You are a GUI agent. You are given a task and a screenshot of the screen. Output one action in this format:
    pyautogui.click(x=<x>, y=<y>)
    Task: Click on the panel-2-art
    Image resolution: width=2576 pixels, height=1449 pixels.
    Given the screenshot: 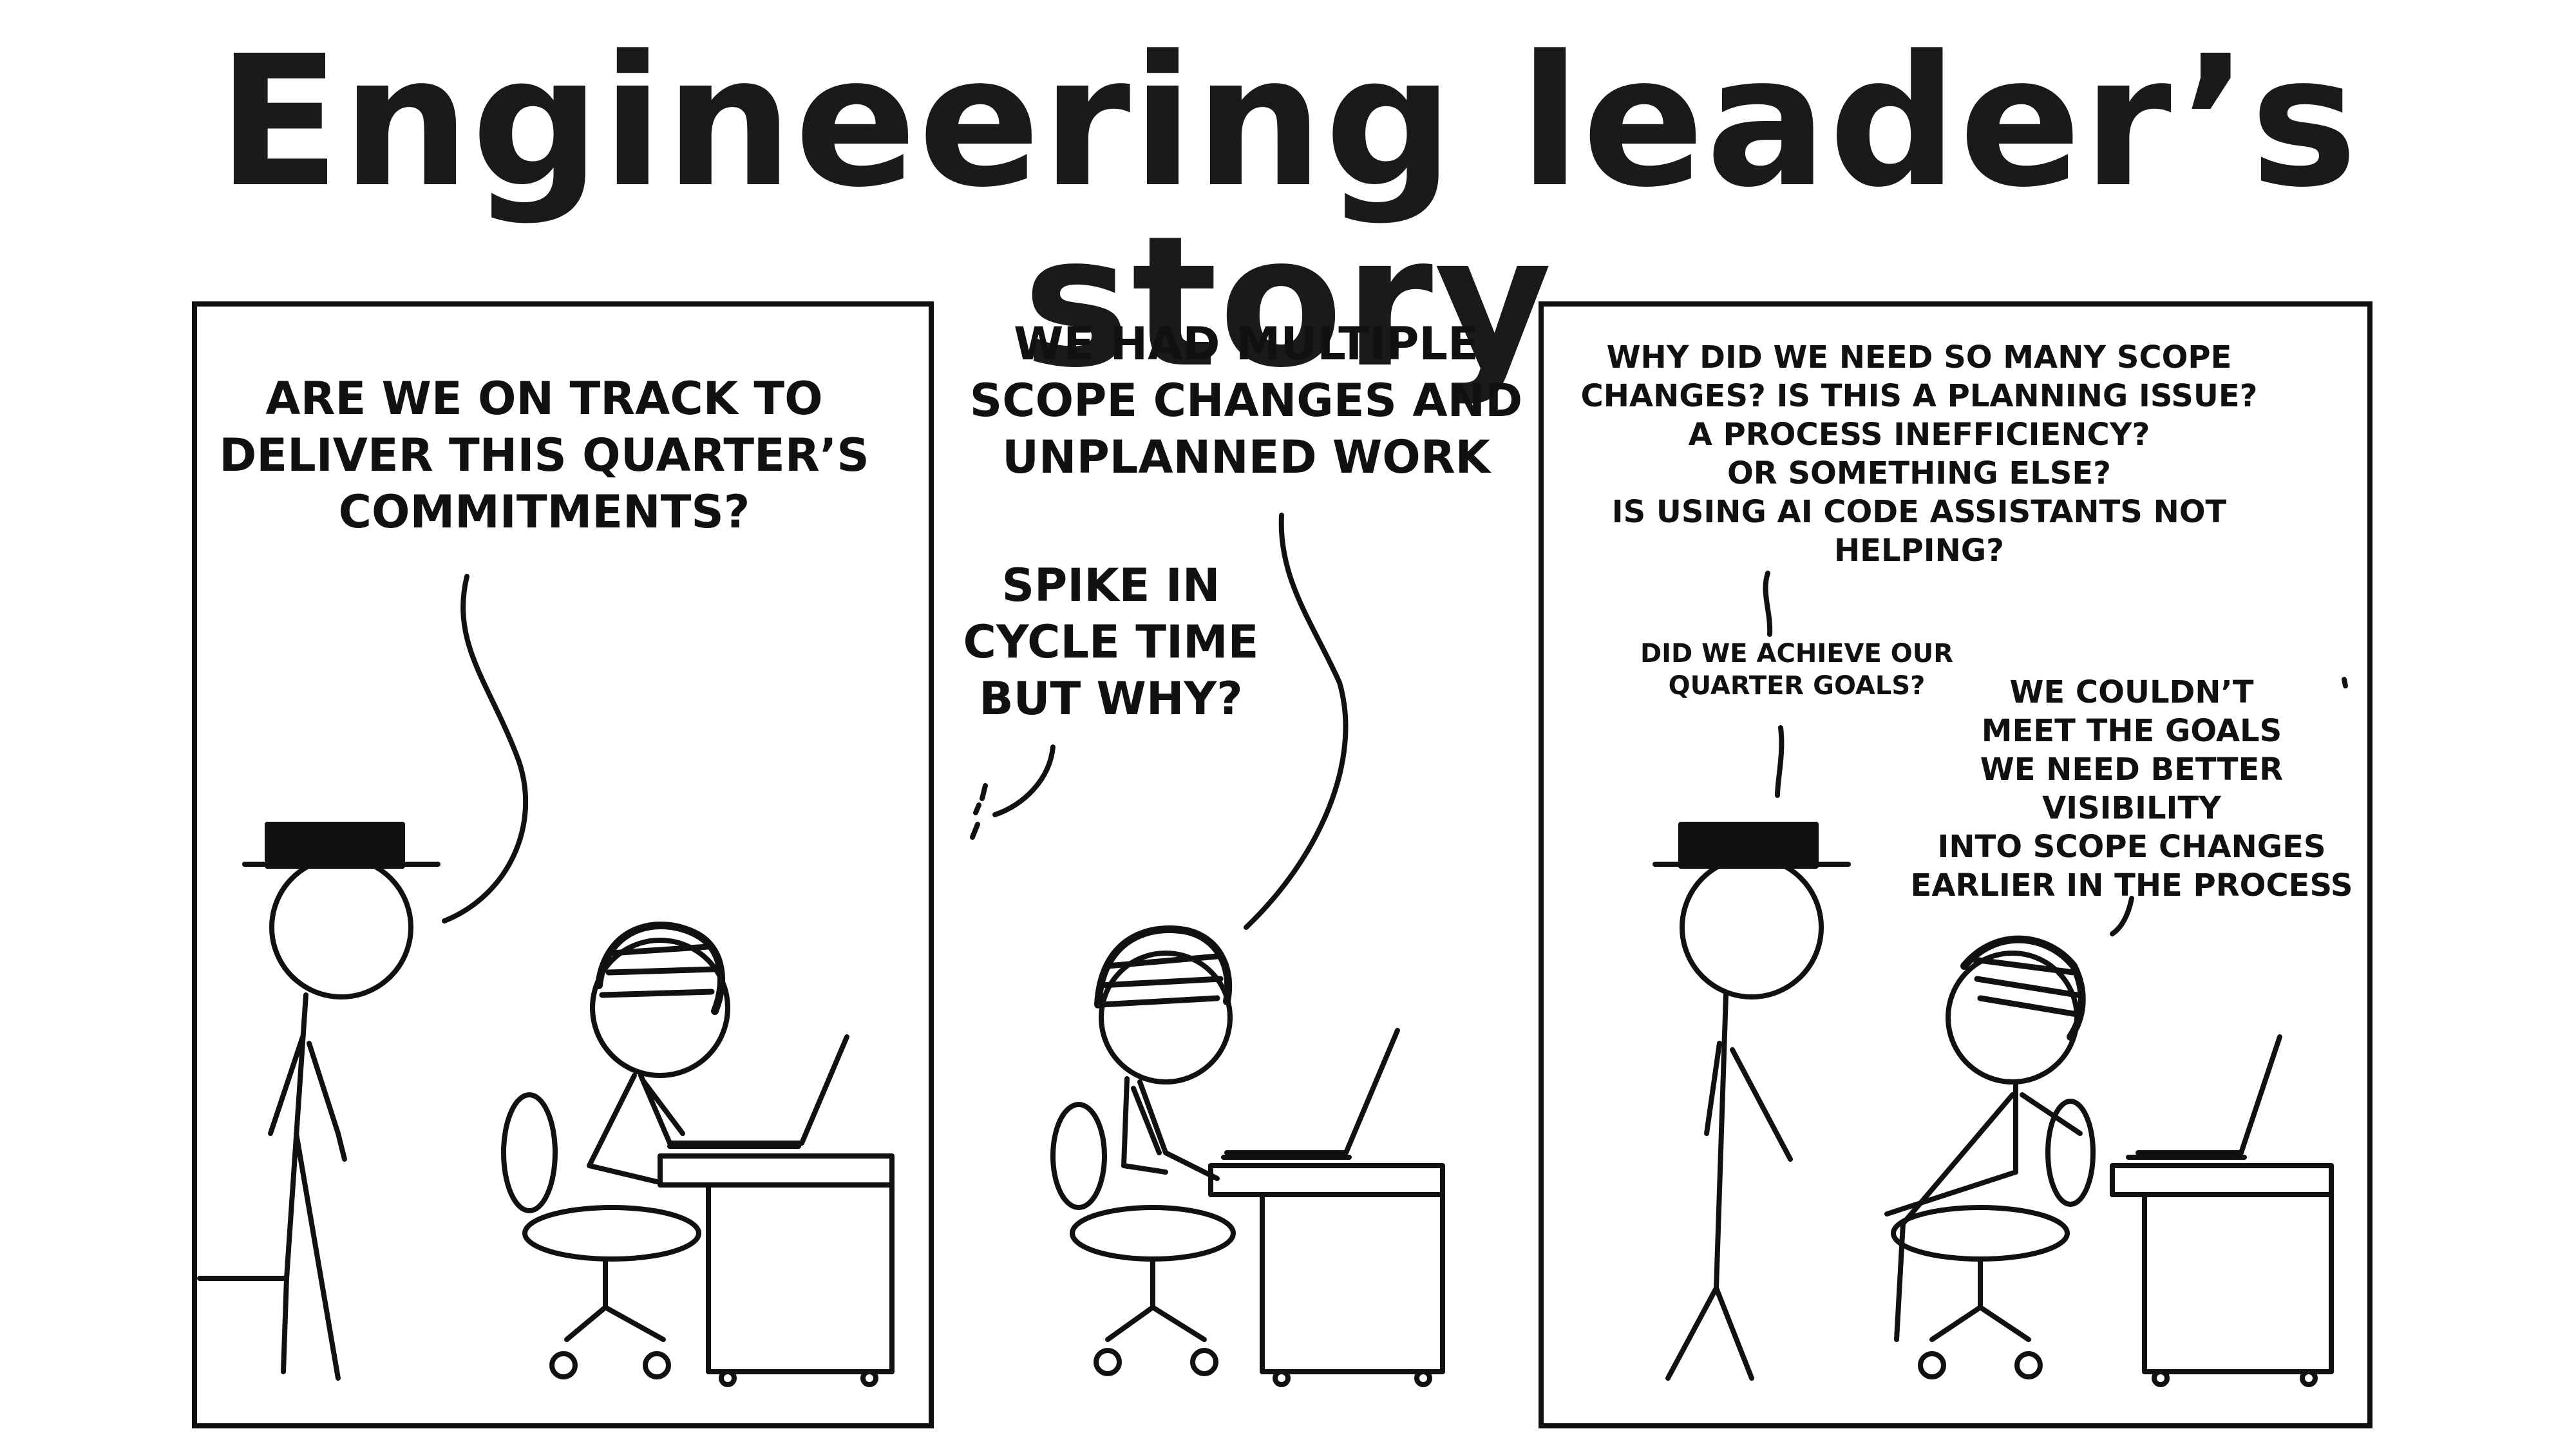 What is the action you would take?
    pyautogui.click(x=1207, y=950)
    